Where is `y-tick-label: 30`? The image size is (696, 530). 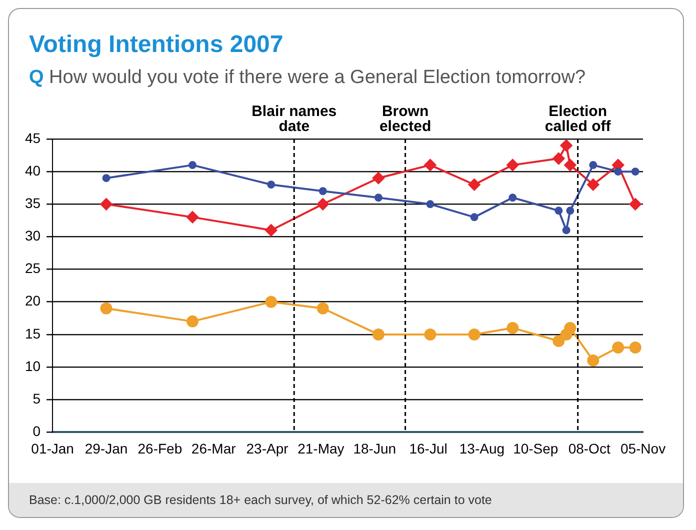 y-tick-label: 30 is located at coordinates (32, 236).